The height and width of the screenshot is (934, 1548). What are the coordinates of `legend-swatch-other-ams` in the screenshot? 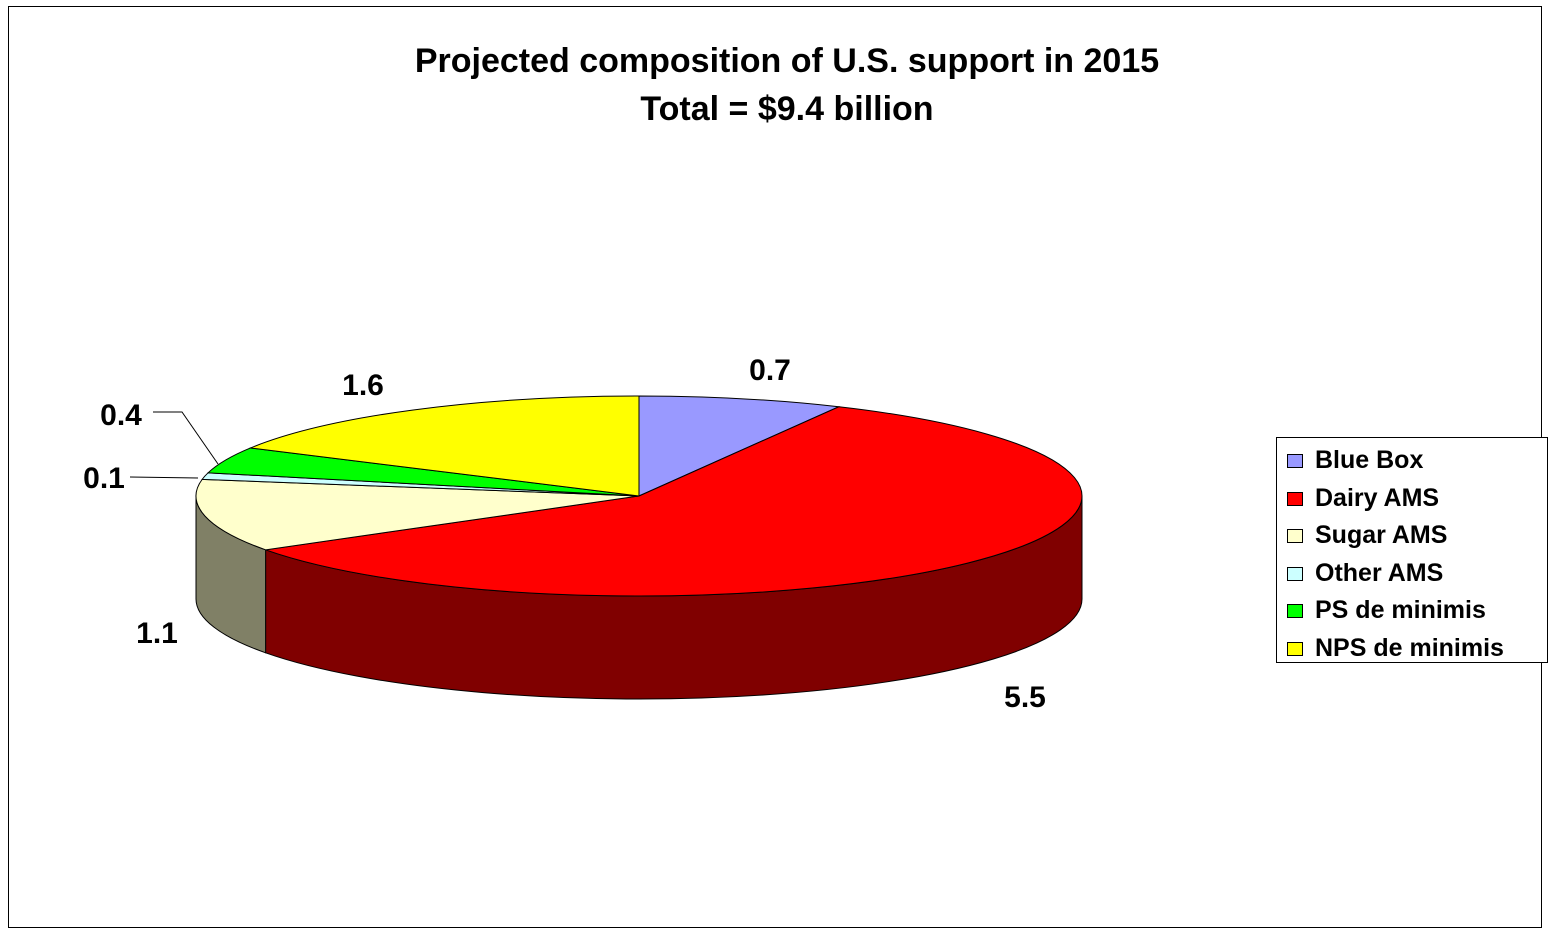 It's located at (1295, 573).